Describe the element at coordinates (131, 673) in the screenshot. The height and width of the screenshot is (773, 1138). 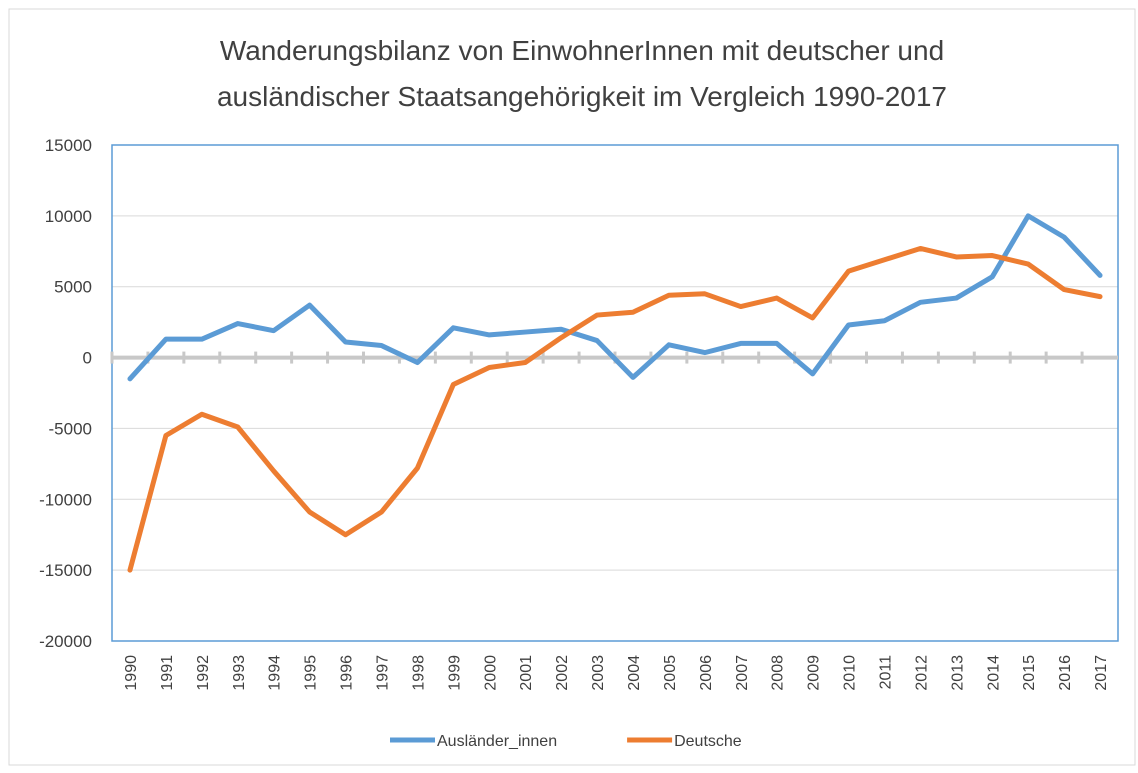
I see `x-tick-label: 1990` at that location.